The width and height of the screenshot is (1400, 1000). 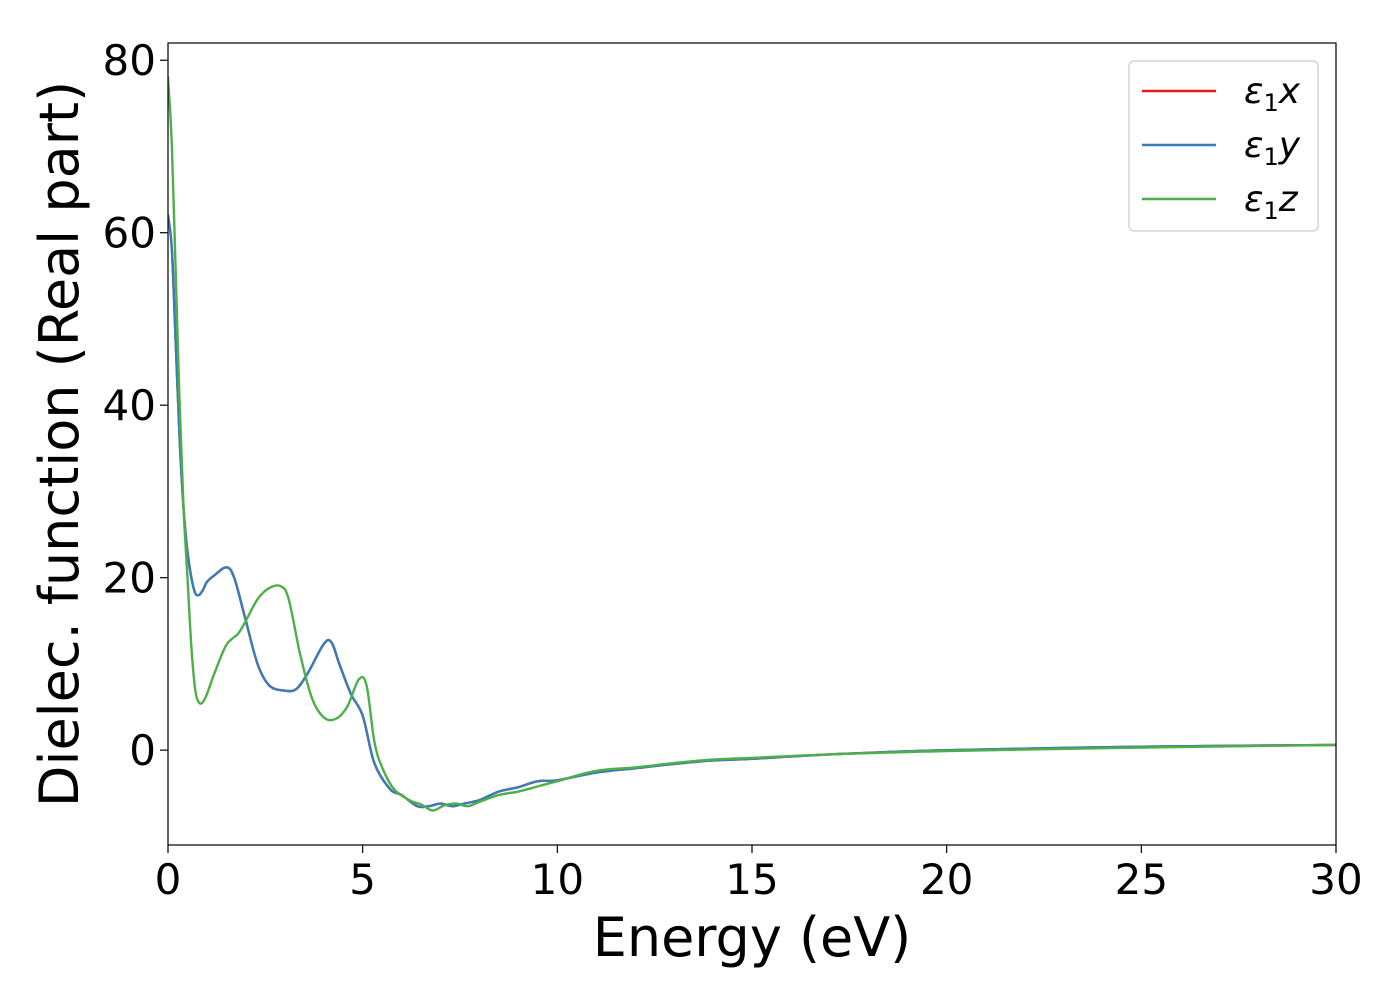 What do you see at coordinates (142, 750) in the screenshot?
I see `y-tick-label: 0` at bounding box center [142, 750].